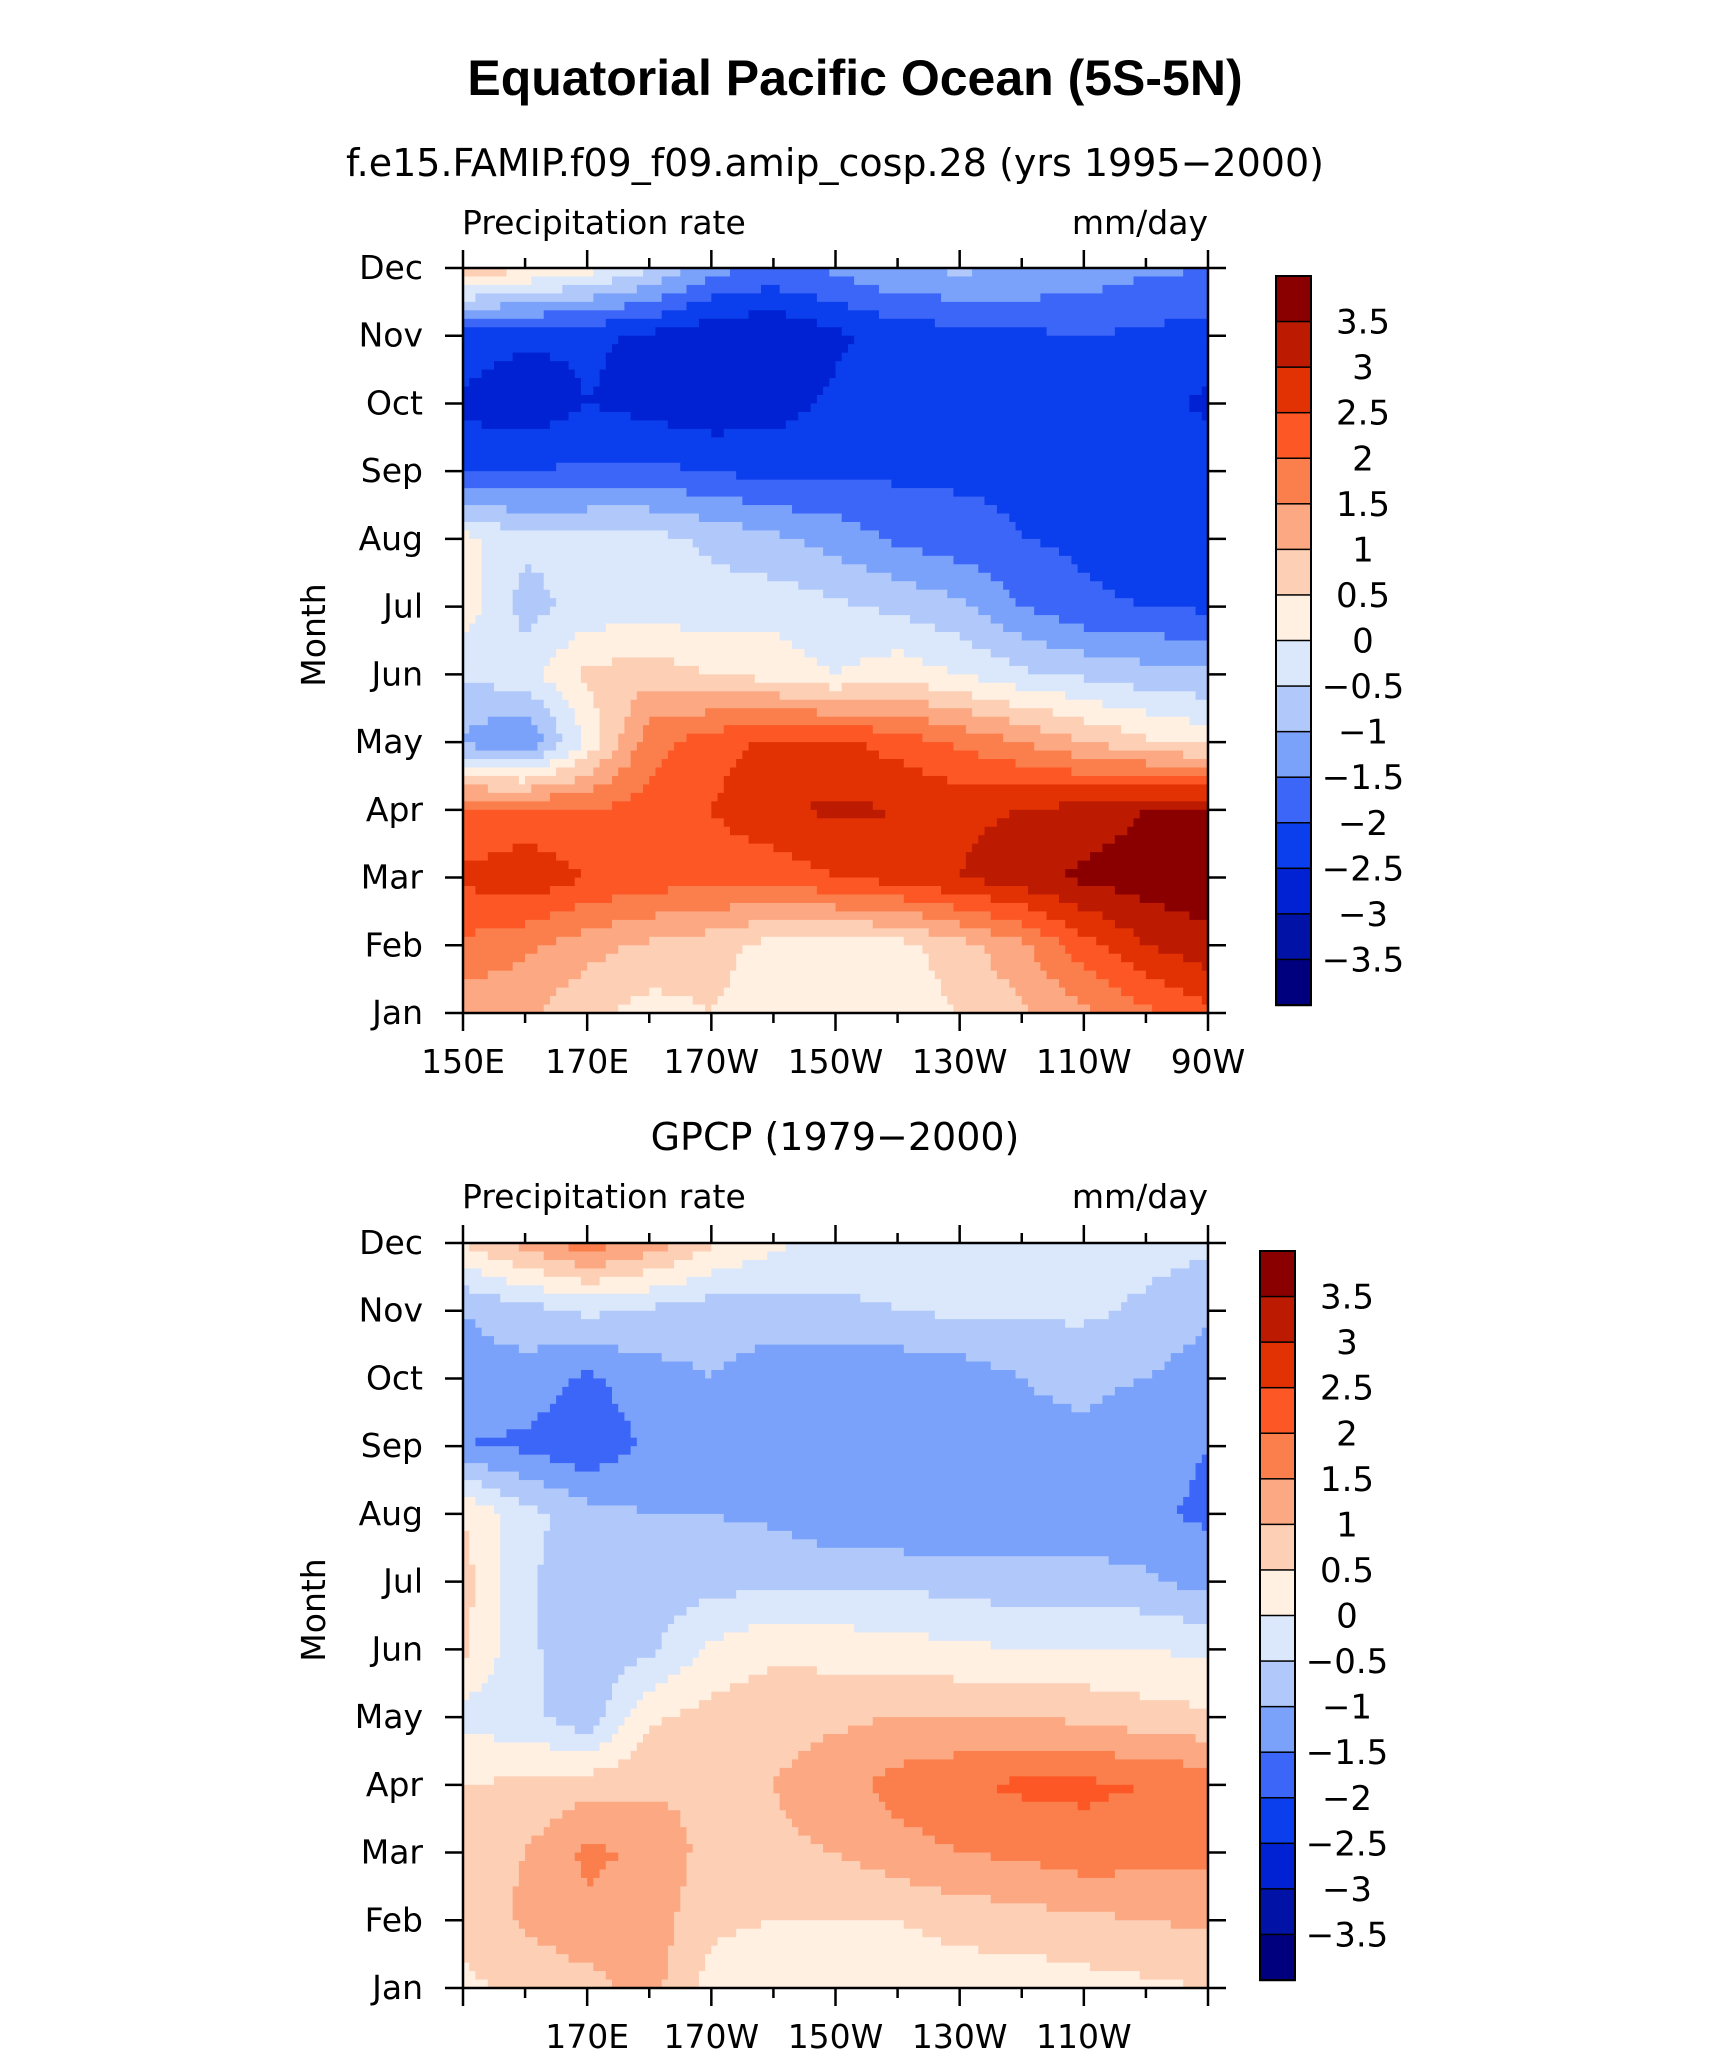 This screenshot has width=1710, height=2062. I want to click on colorbar-box, so click(1293, 435).